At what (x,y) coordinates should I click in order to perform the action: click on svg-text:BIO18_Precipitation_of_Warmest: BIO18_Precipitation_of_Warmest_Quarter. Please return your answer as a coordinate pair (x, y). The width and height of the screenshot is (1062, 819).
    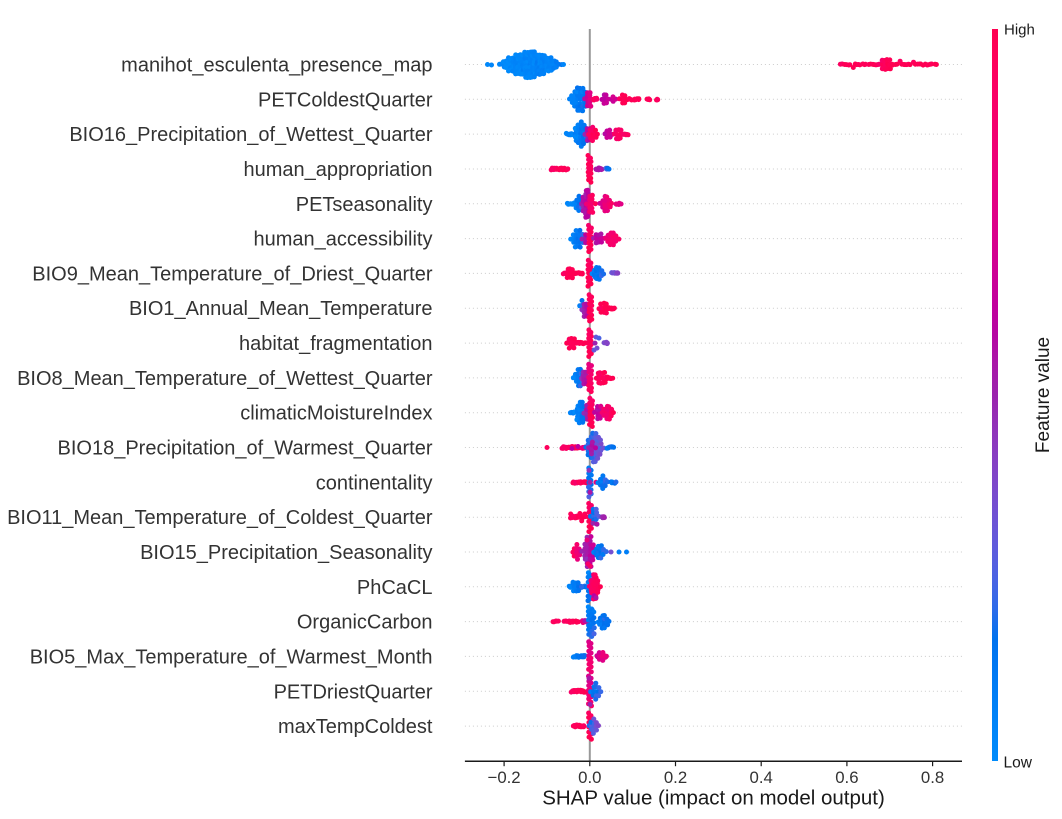
    Looking at the image, I should click on (245, 449).